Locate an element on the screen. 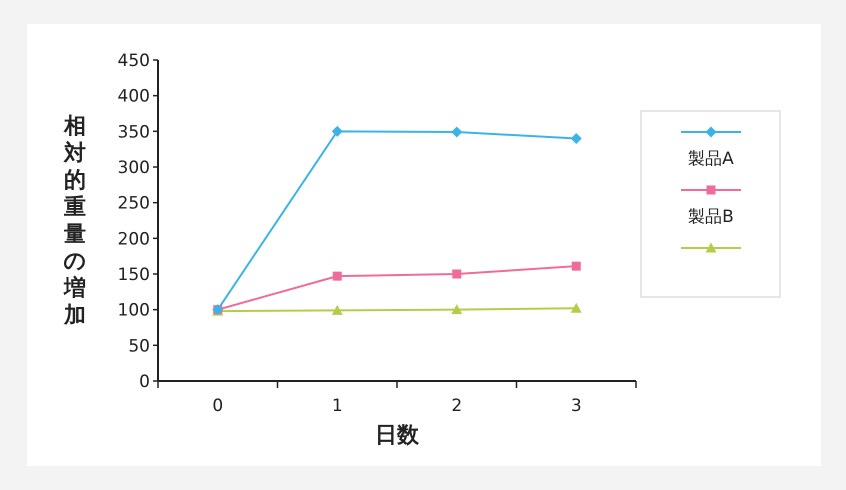  y-tick-label: 350 is located at coordinates (134, 132).